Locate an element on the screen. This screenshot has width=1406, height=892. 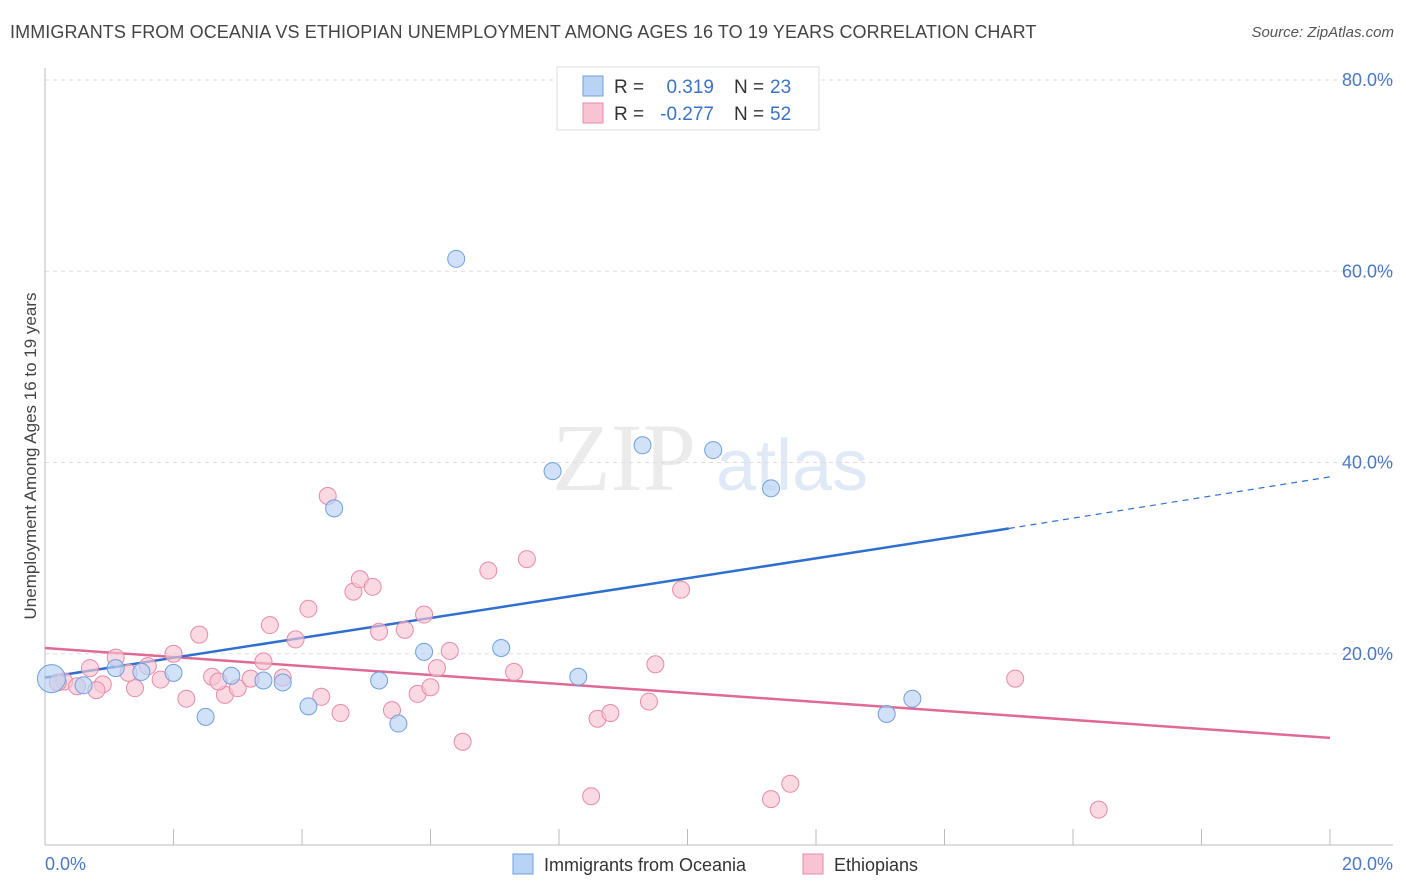
x-tick-label: 0.0% is located at coordinates (65, 864).